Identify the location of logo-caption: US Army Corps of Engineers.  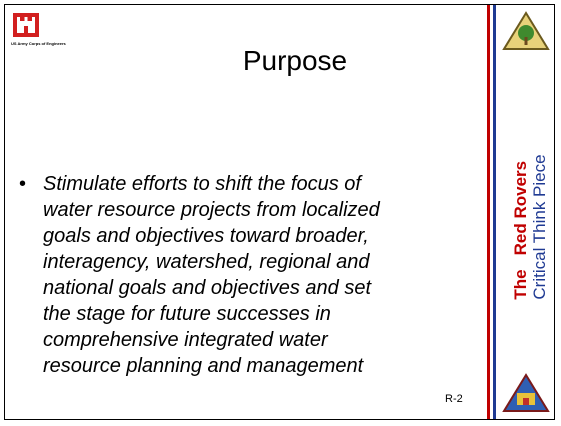
(38, 43).